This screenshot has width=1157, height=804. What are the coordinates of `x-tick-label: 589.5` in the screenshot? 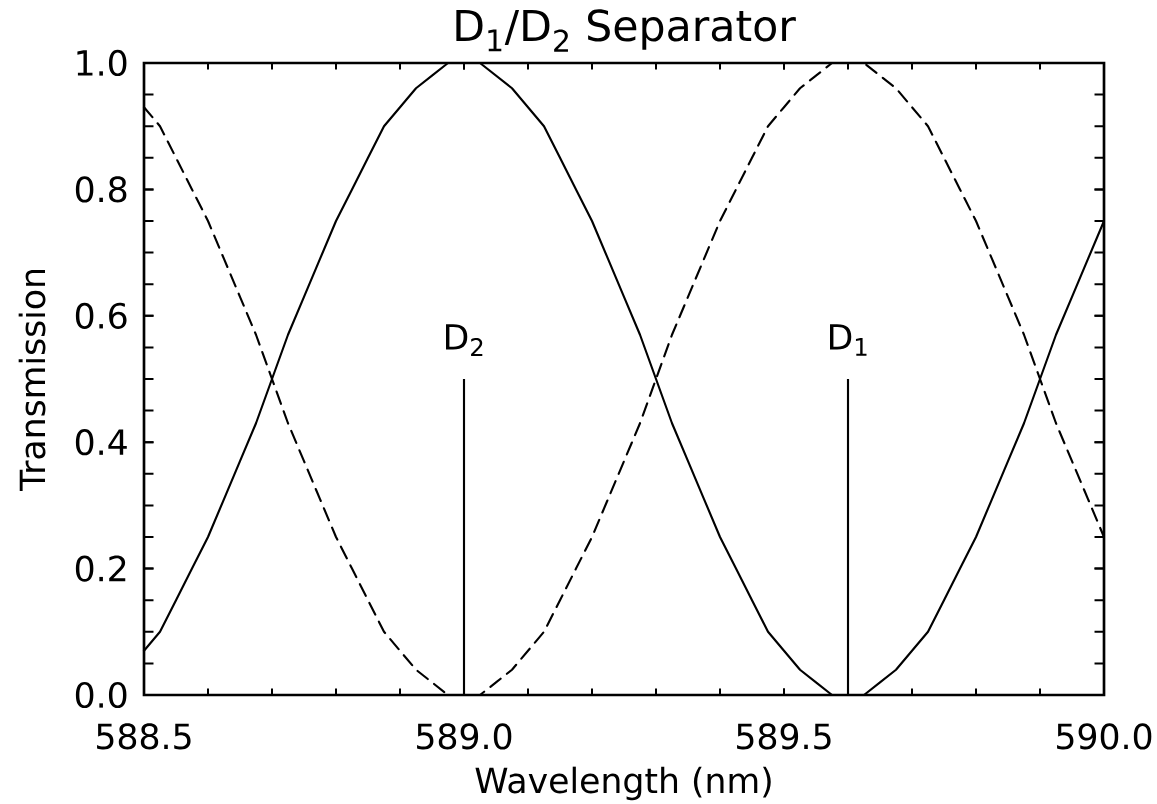 It's located at (784, 736).